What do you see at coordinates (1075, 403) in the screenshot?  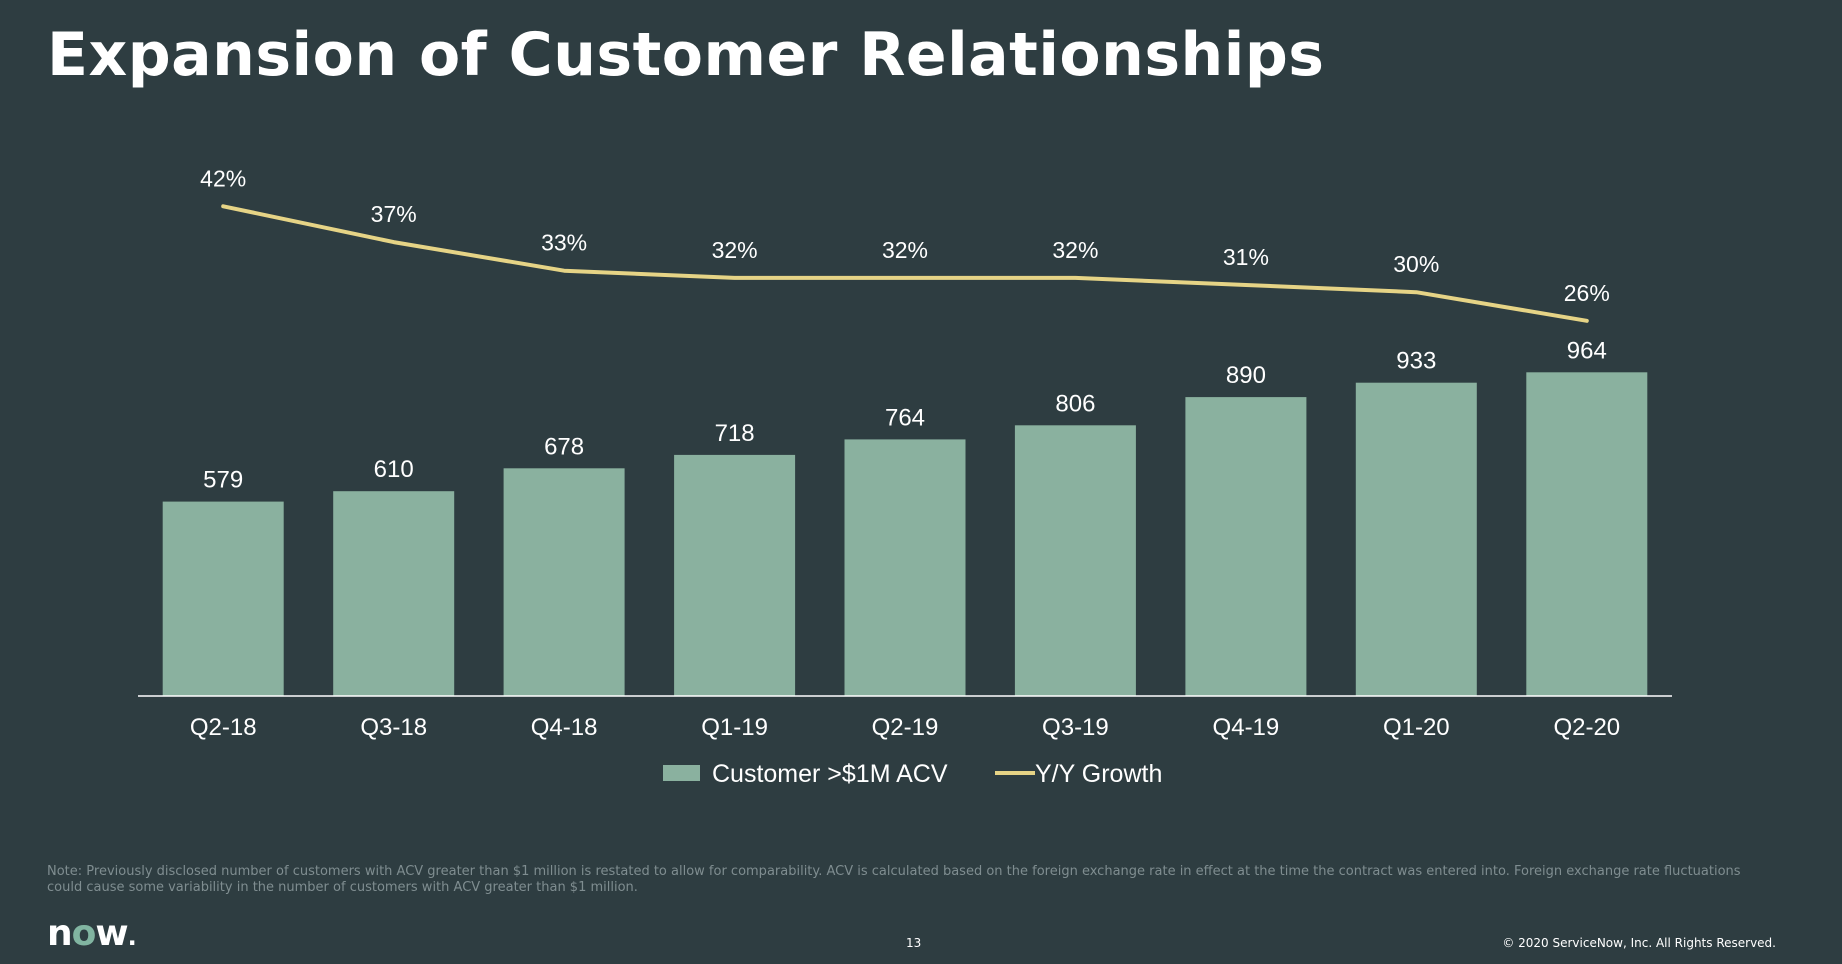 I see `bar-value-label: 806` at bounding box center [1075, 403].